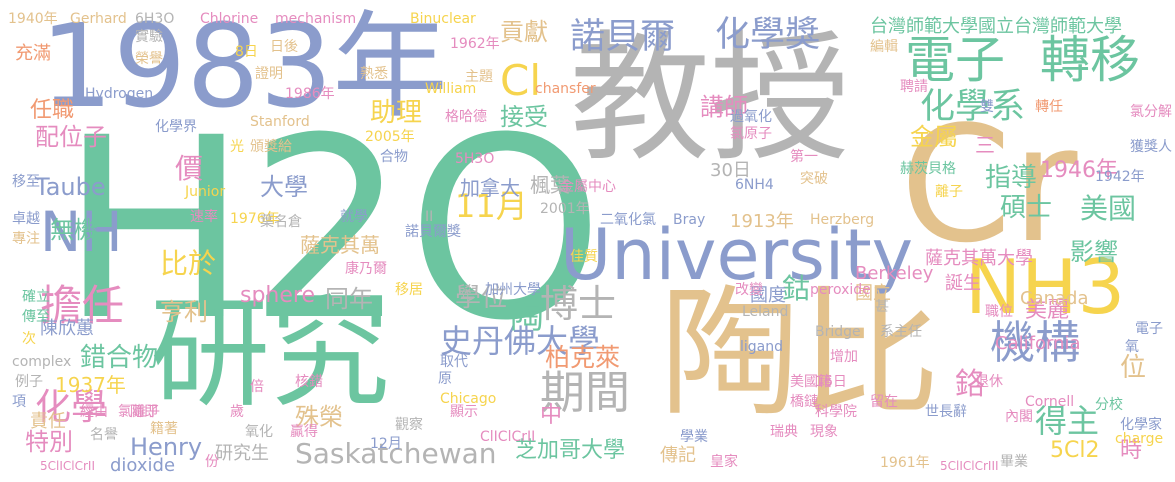  Describe the element at coordinates (119, 94) in the screenshot. I see `cloud-word: Hydrogen` at that location.